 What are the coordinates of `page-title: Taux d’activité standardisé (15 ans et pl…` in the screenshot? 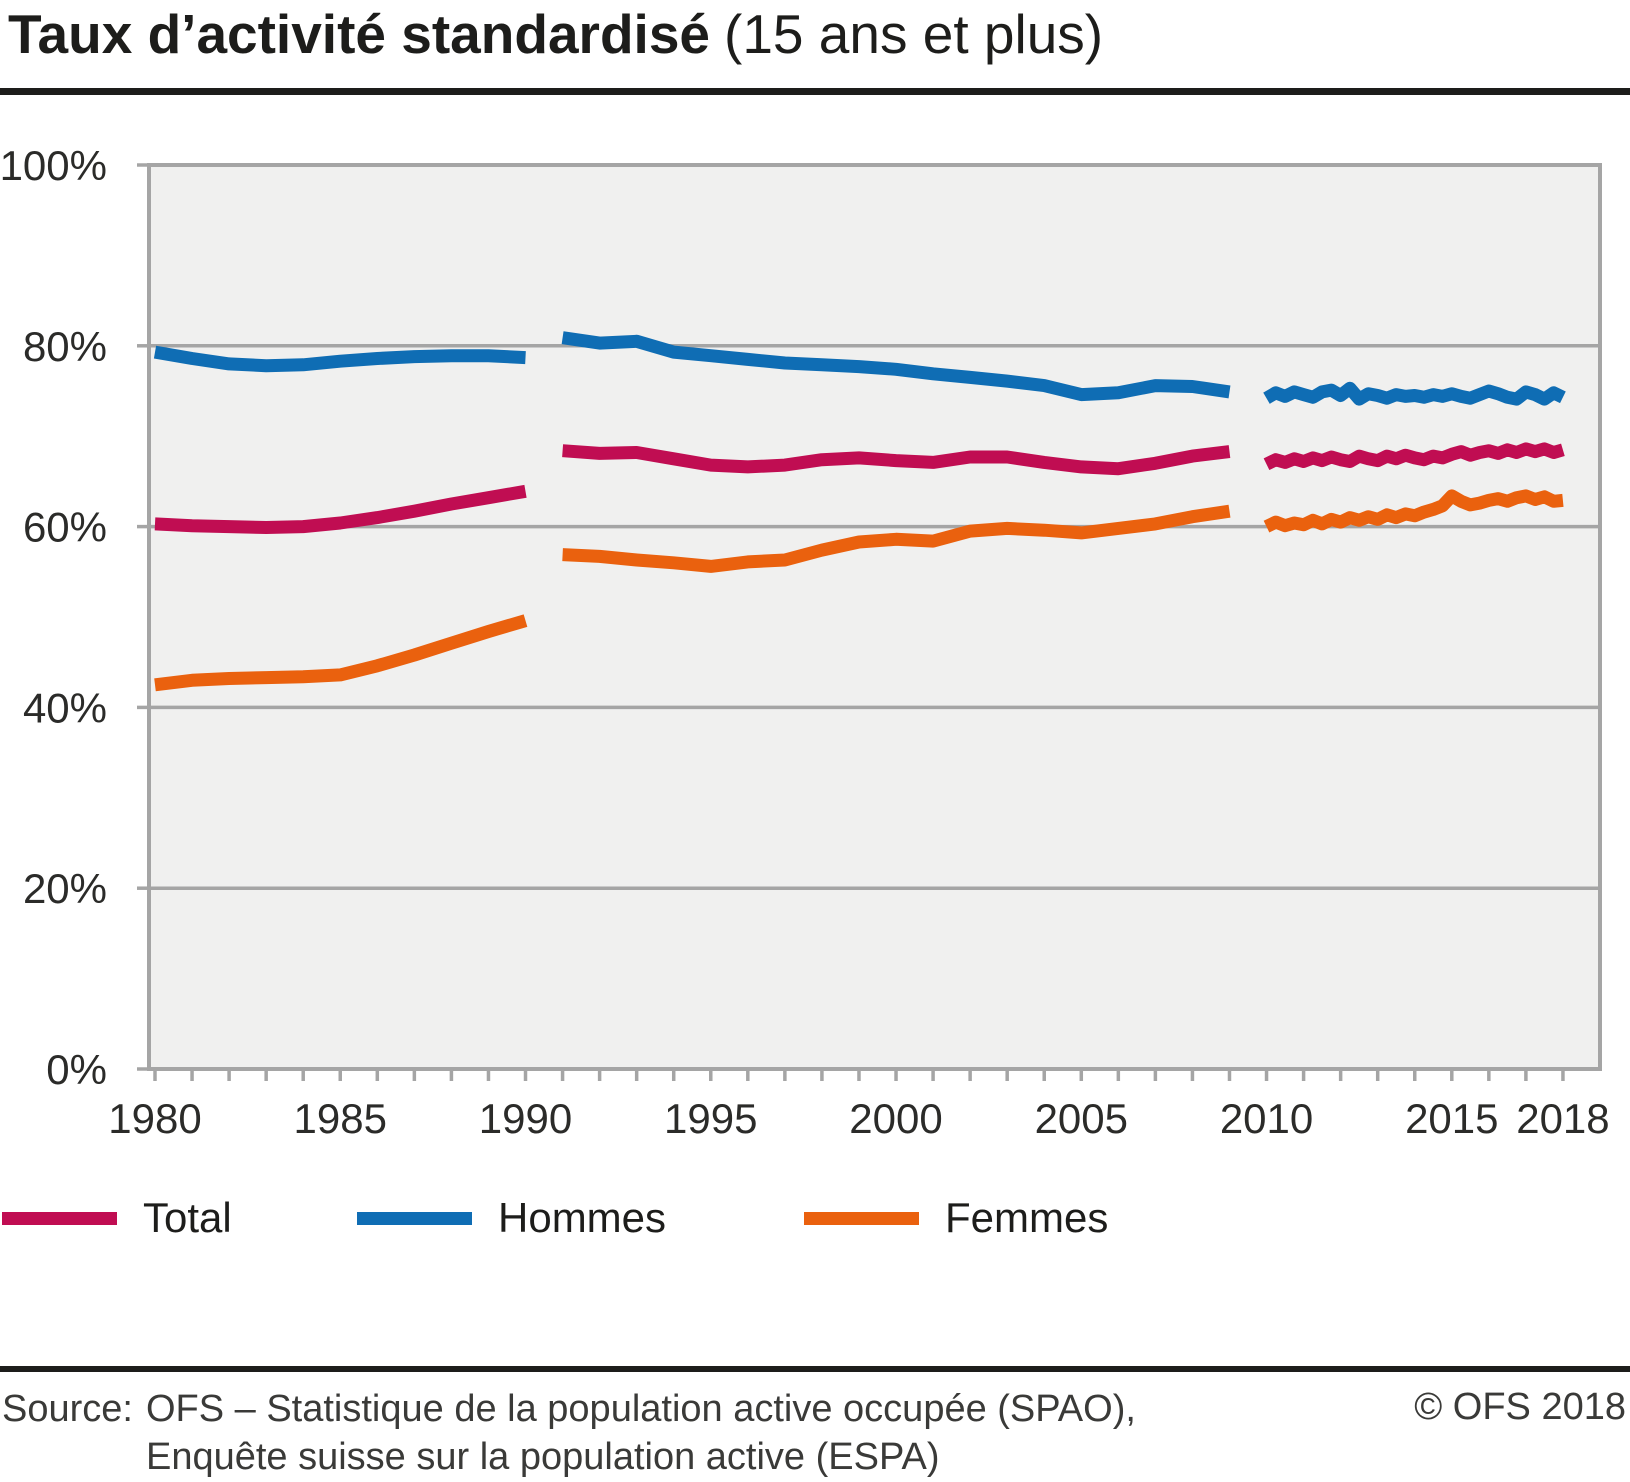 It's located at (555, 34).